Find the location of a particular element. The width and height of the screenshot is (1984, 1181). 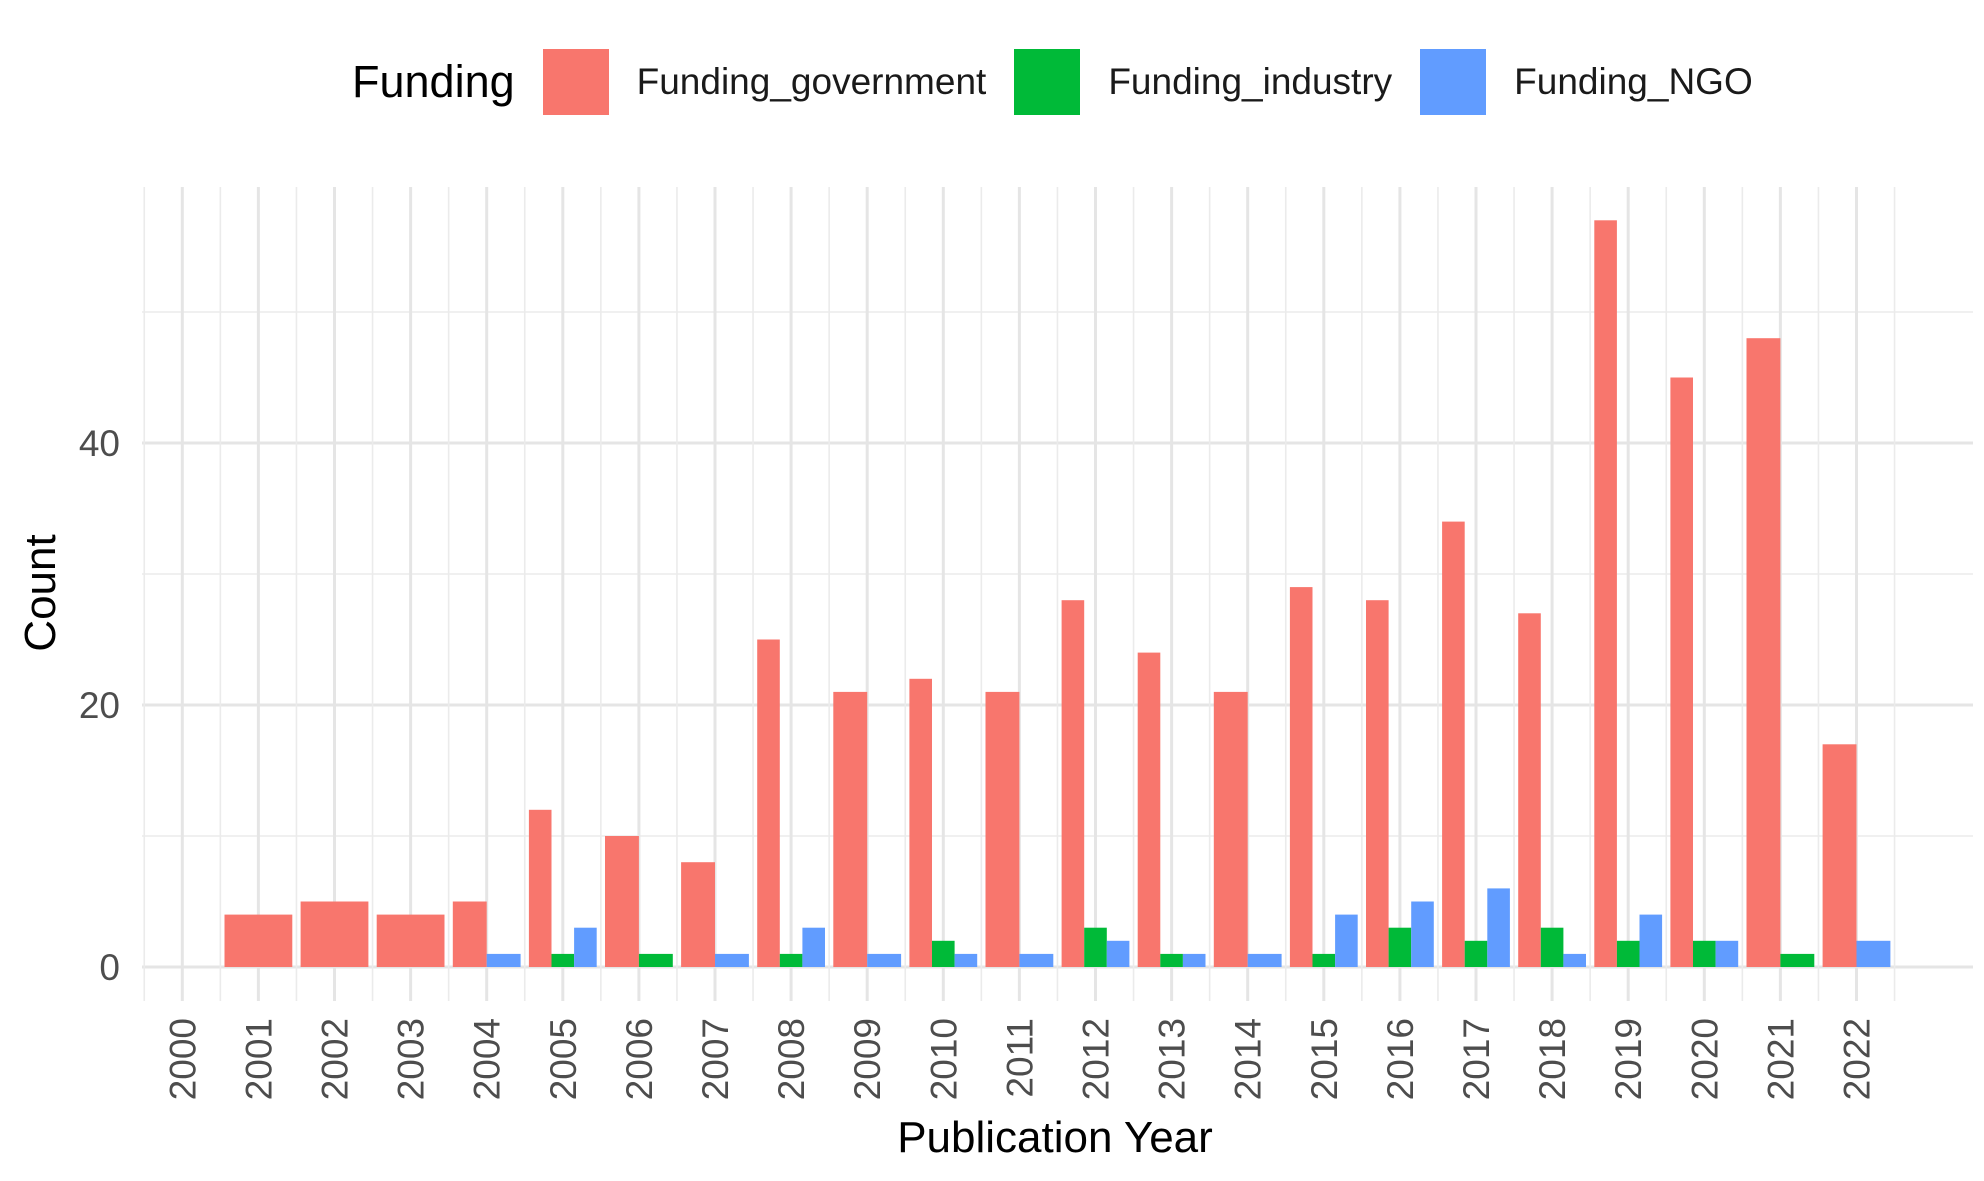

bar-funding-industry-2012 is located at coordinates (1095, 947).